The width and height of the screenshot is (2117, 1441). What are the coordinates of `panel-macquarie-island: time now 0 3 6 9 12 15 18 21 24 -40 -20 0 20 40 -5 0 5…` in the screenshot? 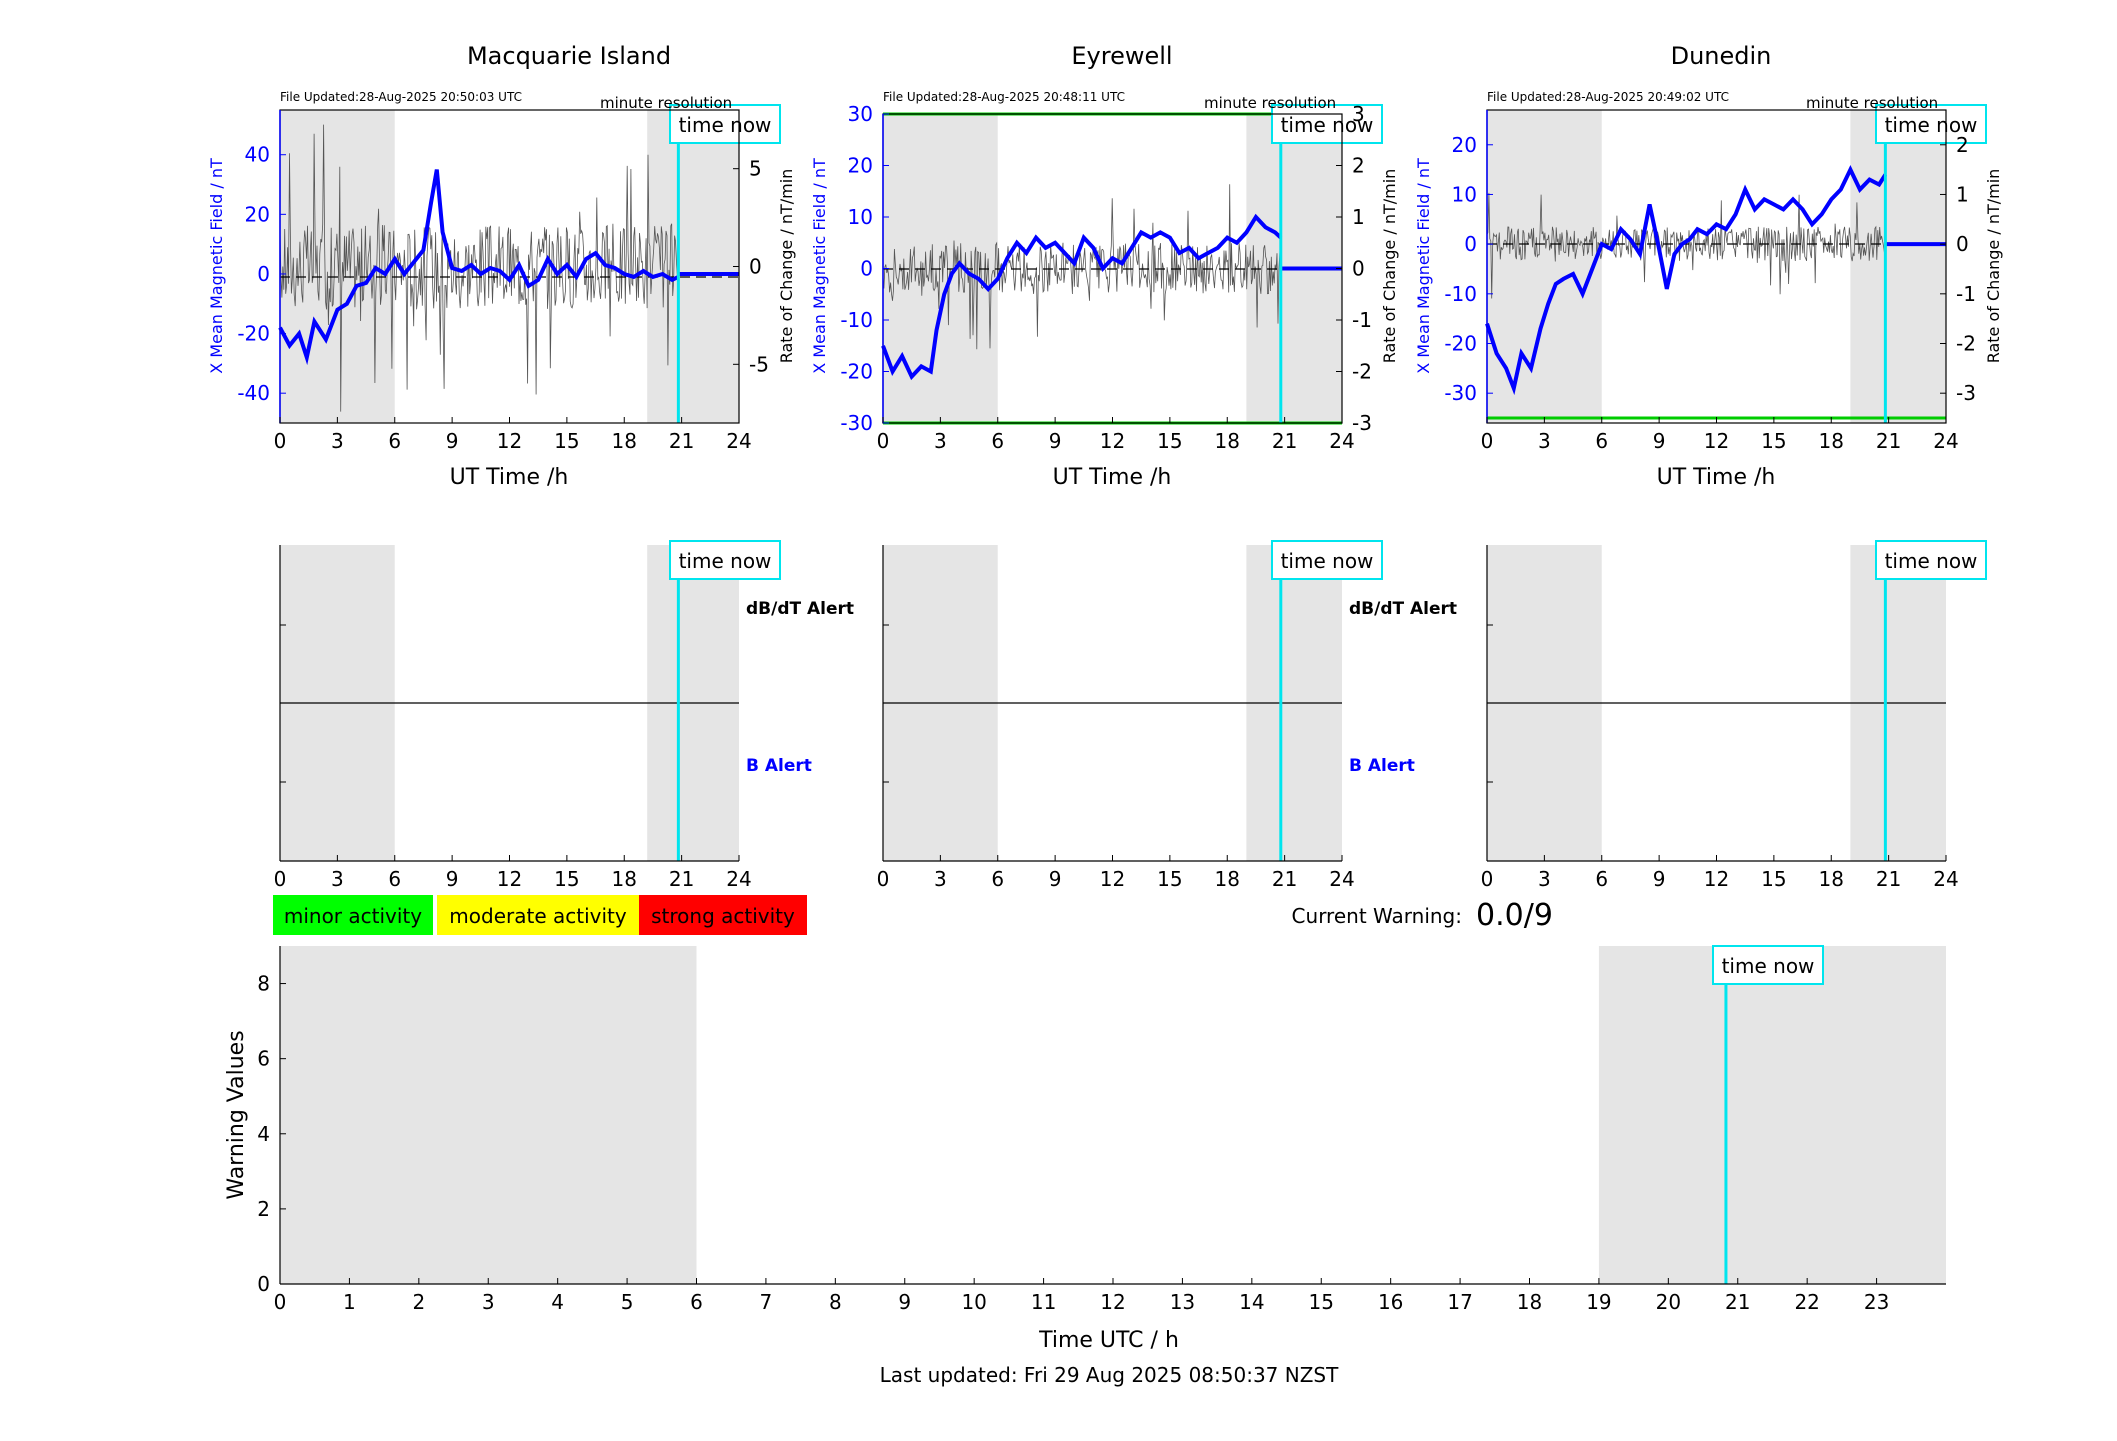 It's located at (501, 266).